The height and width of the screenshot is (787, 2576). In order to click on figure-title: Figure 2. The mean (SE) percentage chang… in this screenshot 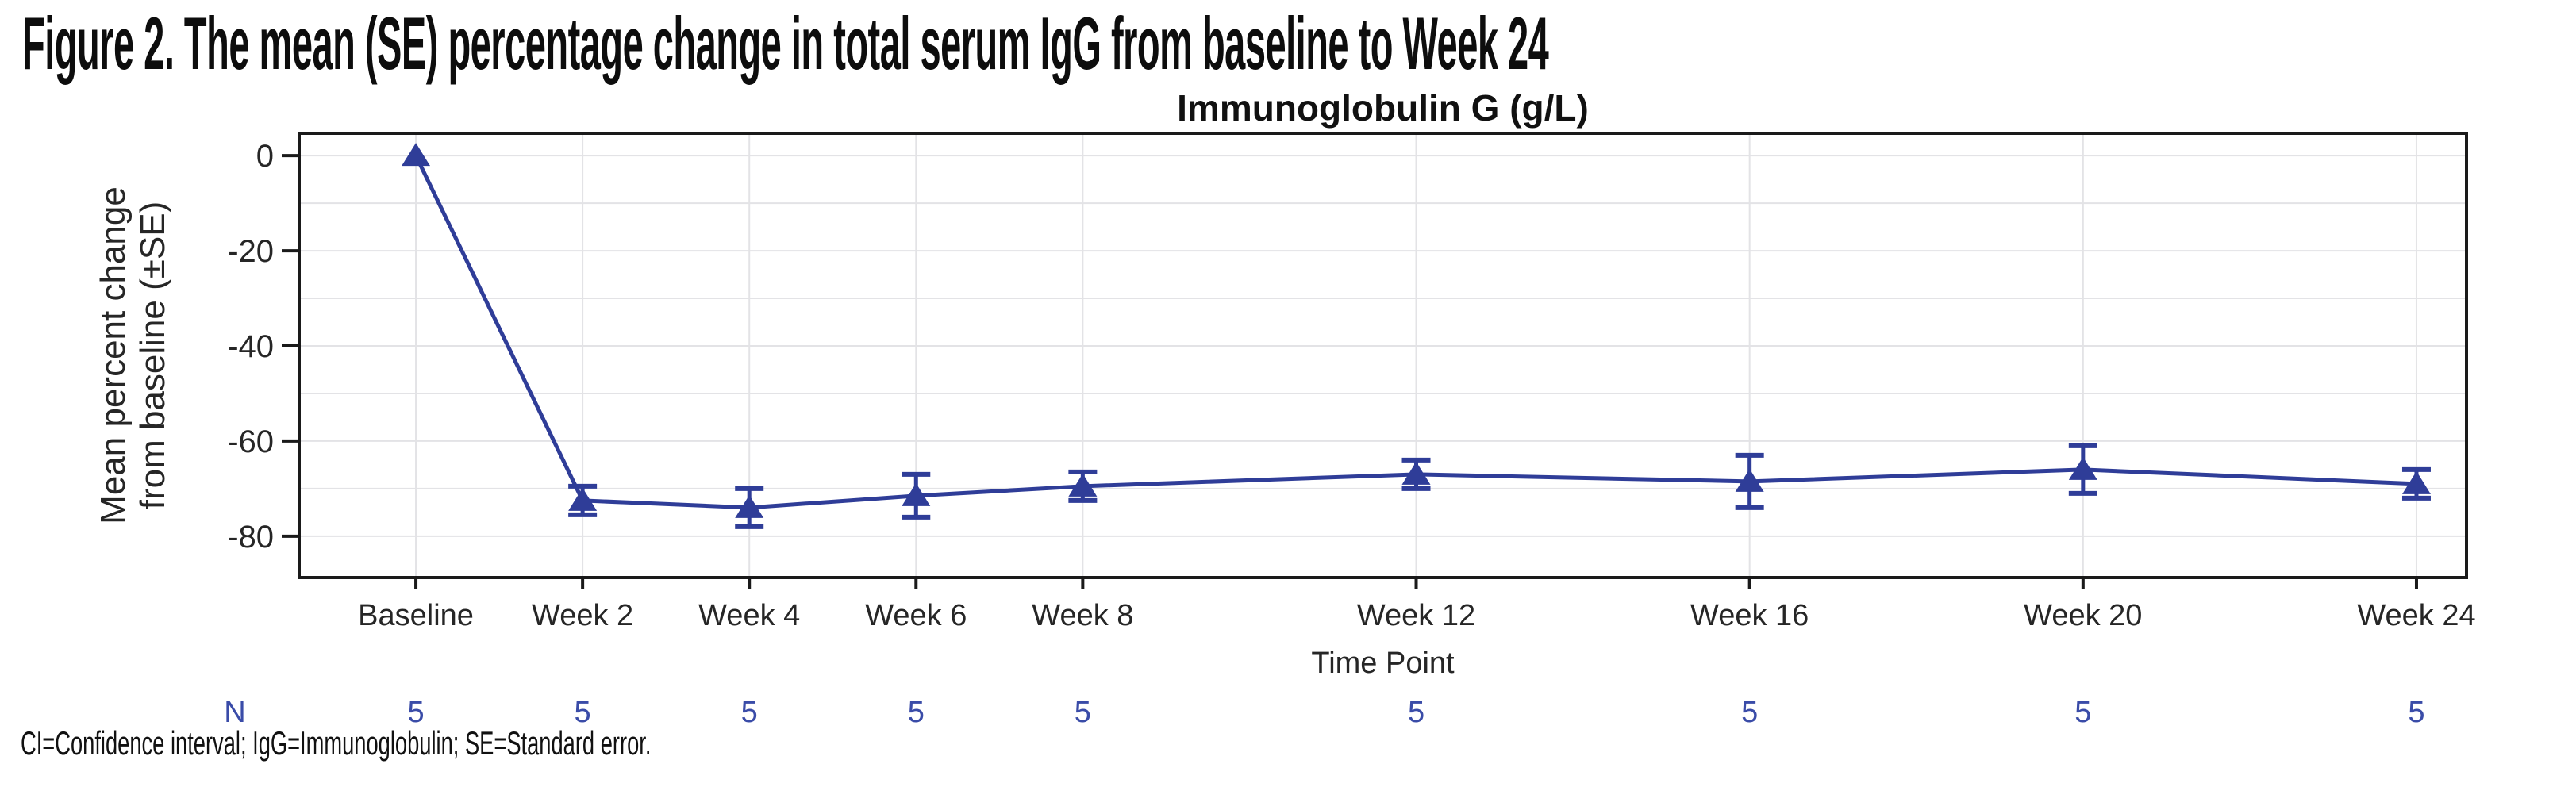, I will do `click(1299, 43)`.